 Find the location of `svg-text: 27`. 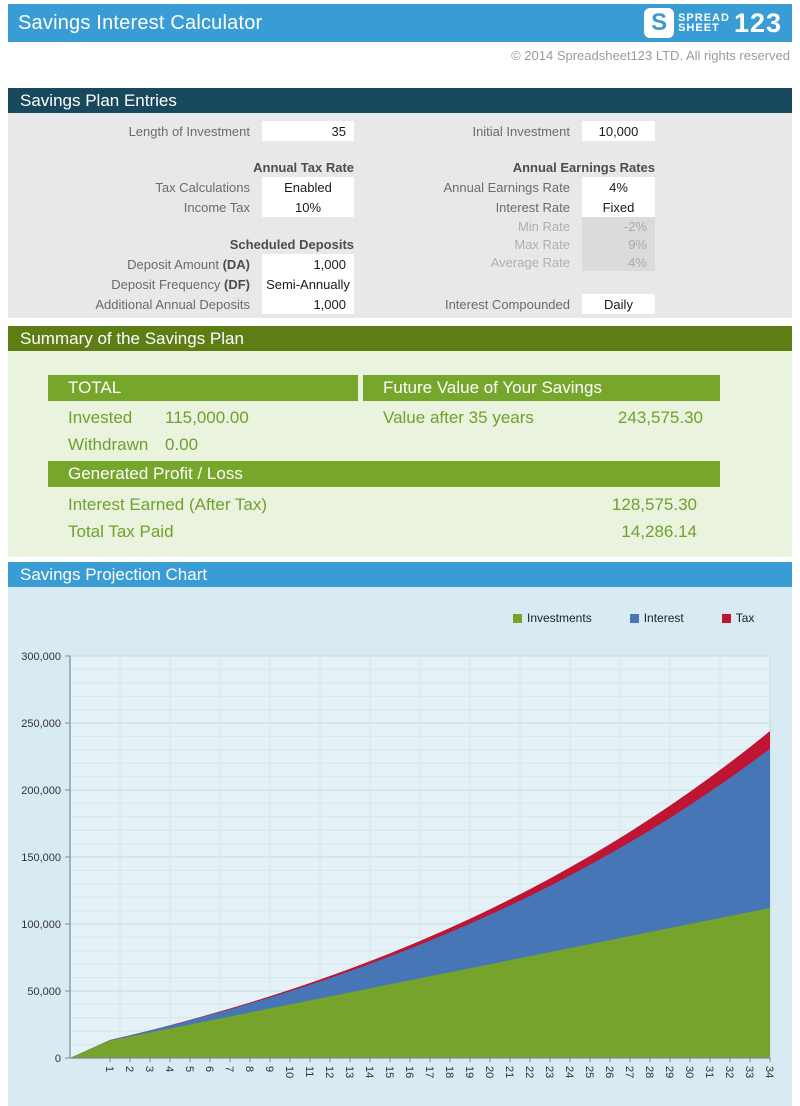

svg-text: 27 is located at coordinates (629, 1072).